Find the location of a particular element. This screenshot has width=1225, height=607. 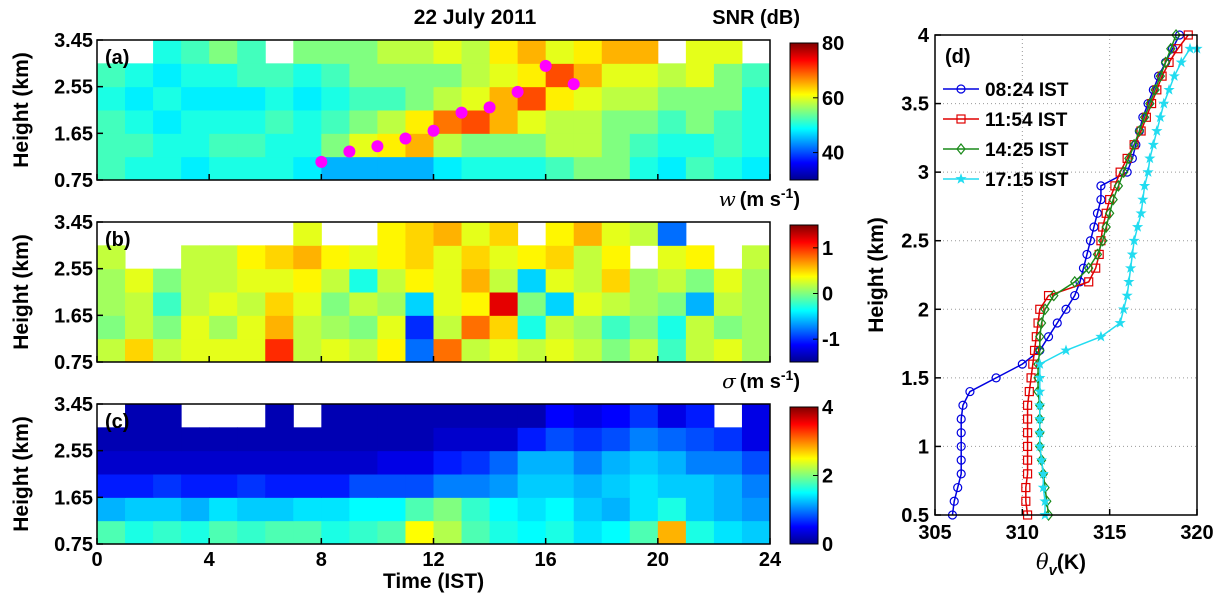

panel-label: (c) is located at coordinates (117, 422).